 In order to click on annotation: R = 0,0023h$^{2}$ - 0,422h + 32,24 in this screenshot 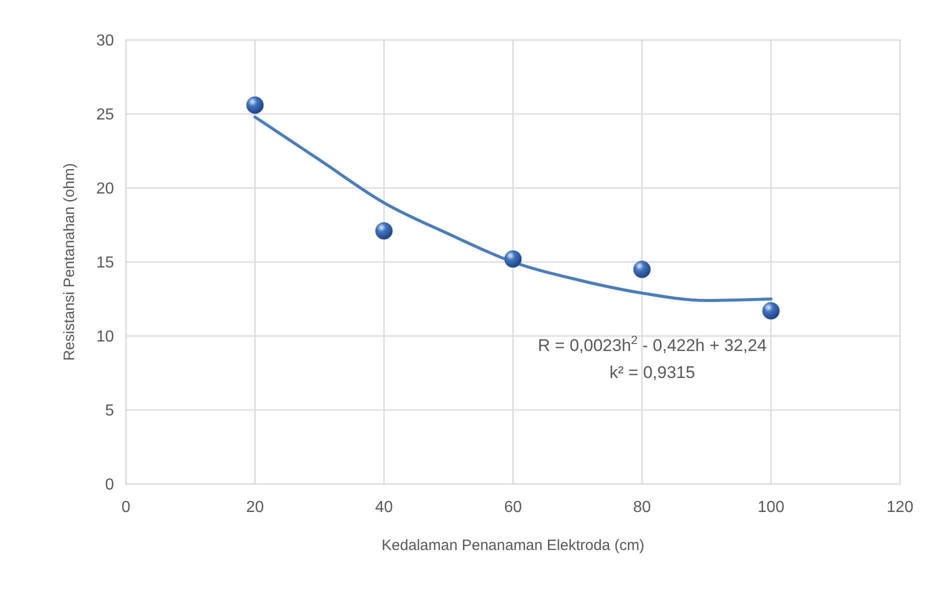, I will do `click(652, 343)`.